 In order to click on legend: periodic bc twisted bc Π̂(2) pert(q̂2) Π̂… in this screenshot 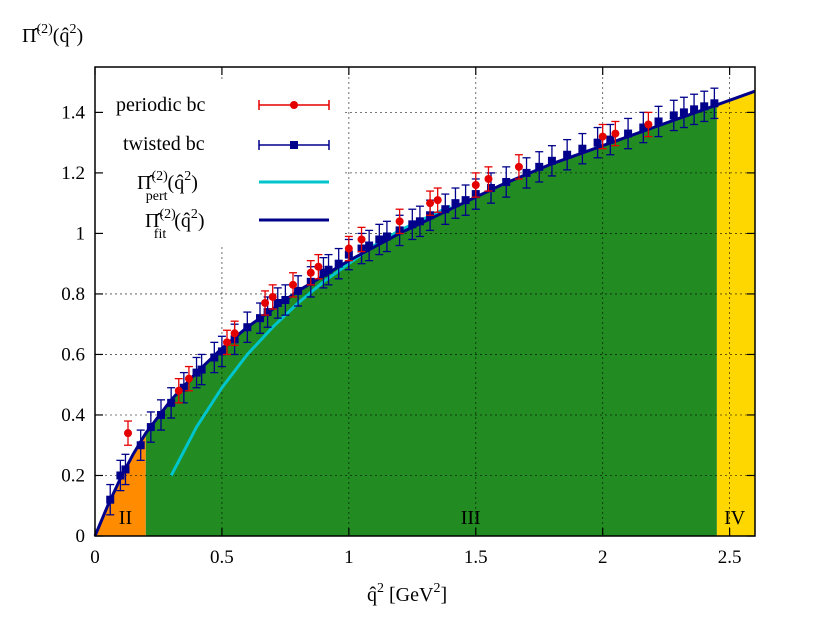, I will do `click(224, 162)`.